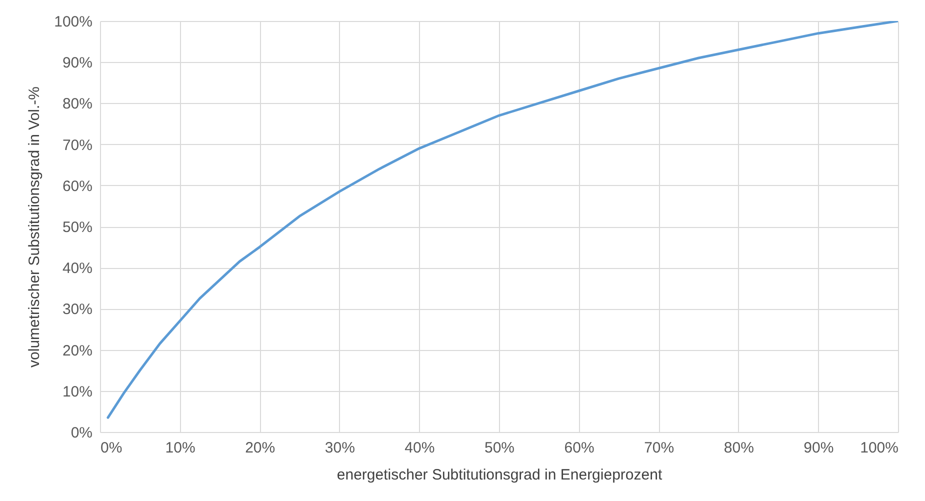 The image size is (925, 501). What do you see at coordinates (81, 433) in the screenshot?
I see `y-tick-label: 0%` at bounding box center [81, 433].